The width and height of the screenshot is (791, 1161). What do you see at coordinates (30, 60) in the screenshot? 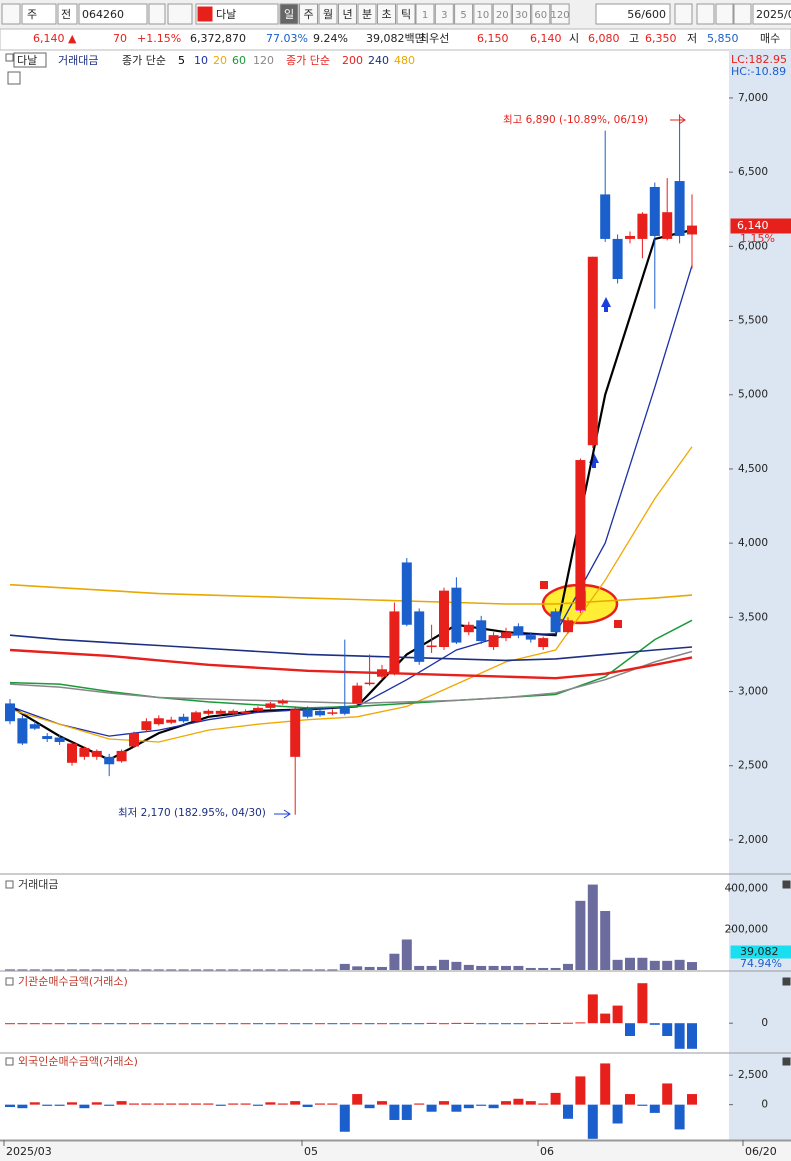
I see `legend-box` at bounding box center [30, 60].